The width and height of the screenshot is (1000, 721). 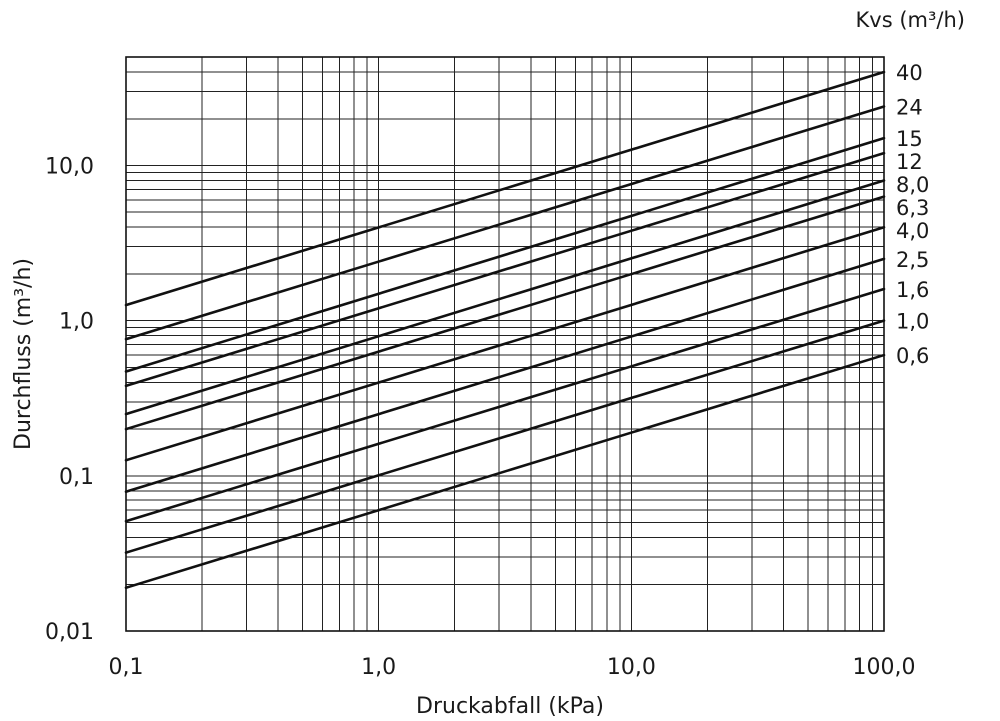 I want to click on kvs-label-8: 8,0, so click(x=912, y=185).